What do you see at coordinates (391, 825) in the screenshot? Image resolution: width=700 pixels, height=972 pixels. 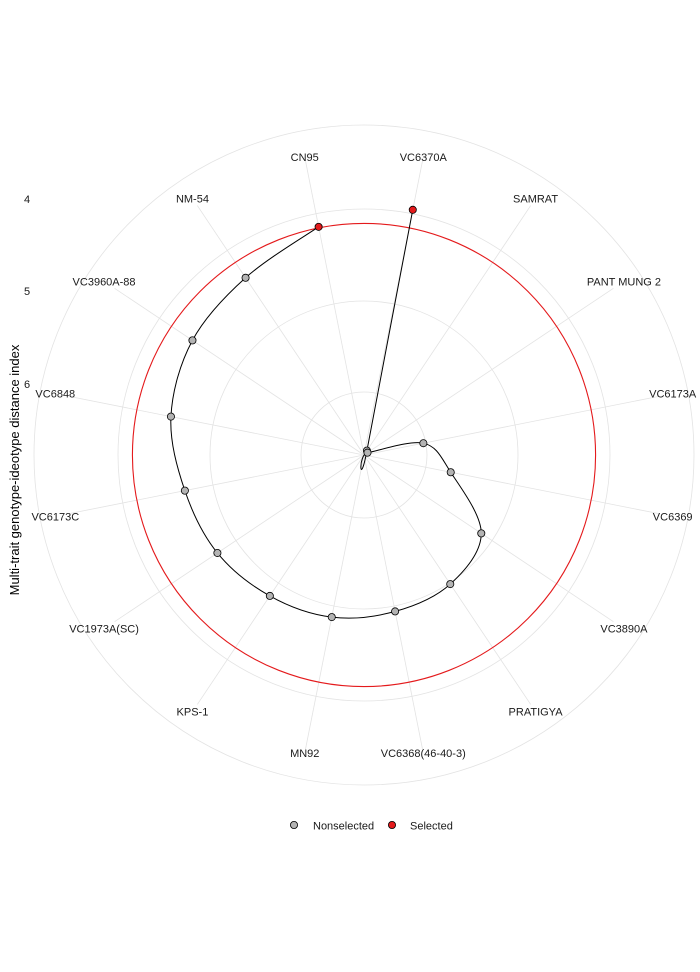 I see `legend-marker-selected` at bounding box center [391, 825].